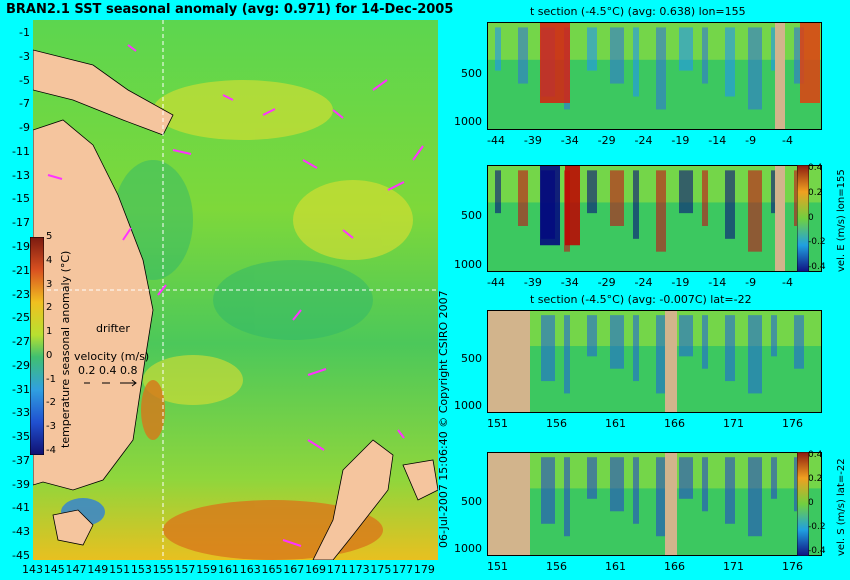 The height and width of the screenshot is (580, 850). I want to click on section-panel-2-x-tick: -14, so click(717, 282).